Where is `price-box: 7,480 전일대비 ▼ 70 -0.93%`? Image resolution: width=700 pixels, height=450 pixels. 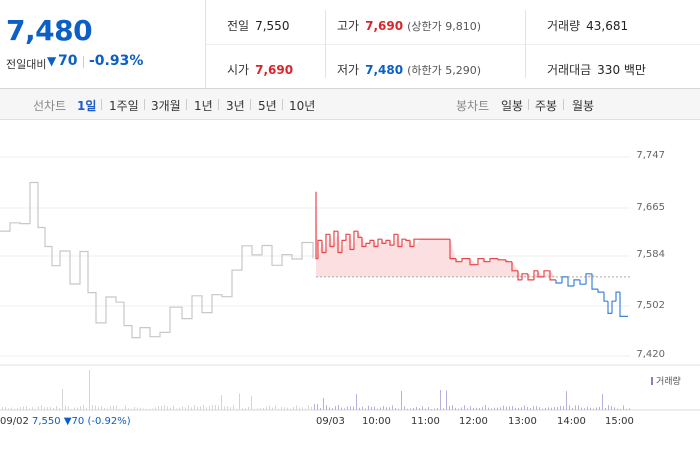 price-box: 7,480 전일대비 ▼ 70 -0.93% is located at coordinates (103, 44).